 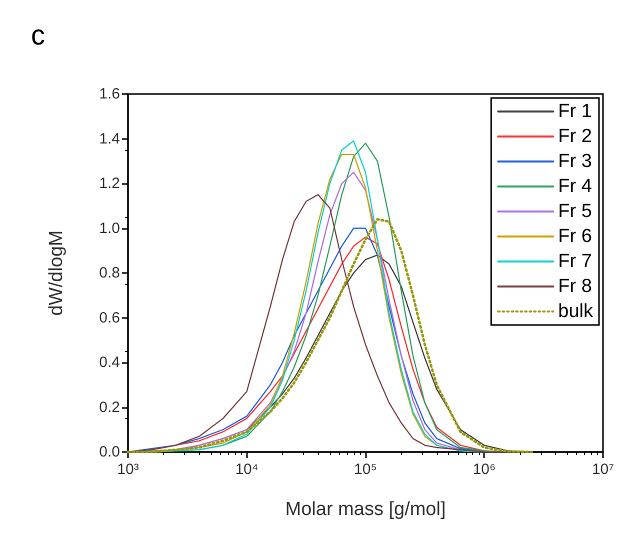 What do you see at coordinates (246, 469) in the screenshot?
I see `x-tick-label: 10⁴` at bounding box center [246, 469].